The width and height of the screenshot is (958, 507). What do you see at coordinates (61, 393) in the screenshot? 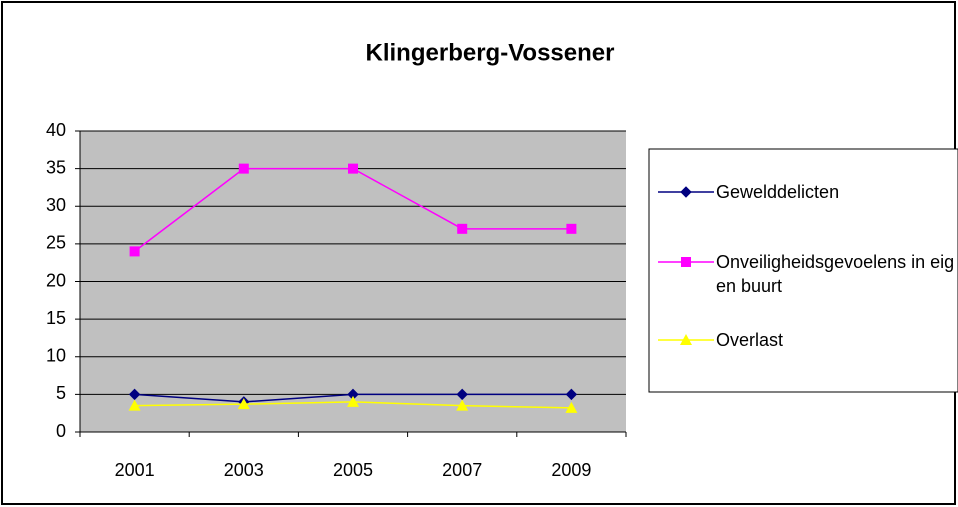
I see `y-tick-label: 5` at bounding box center [61, 393].